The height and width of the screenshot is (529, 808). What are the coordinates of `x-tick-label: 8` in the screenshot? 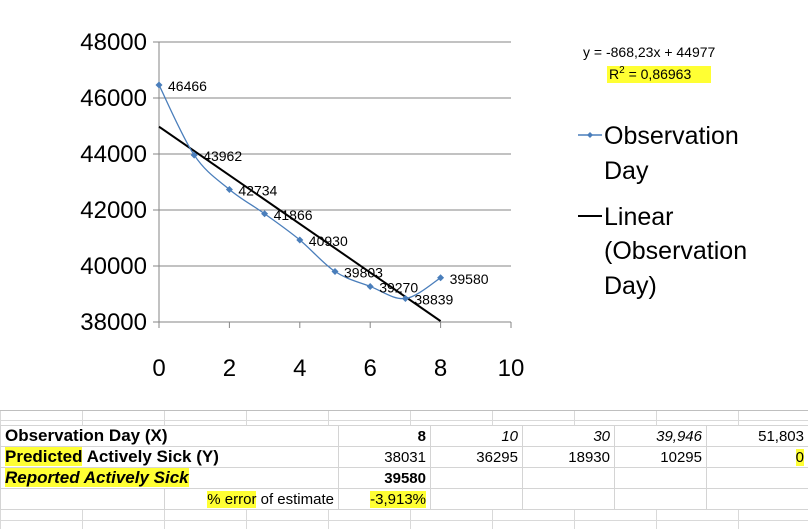 It's located at (440, 368).